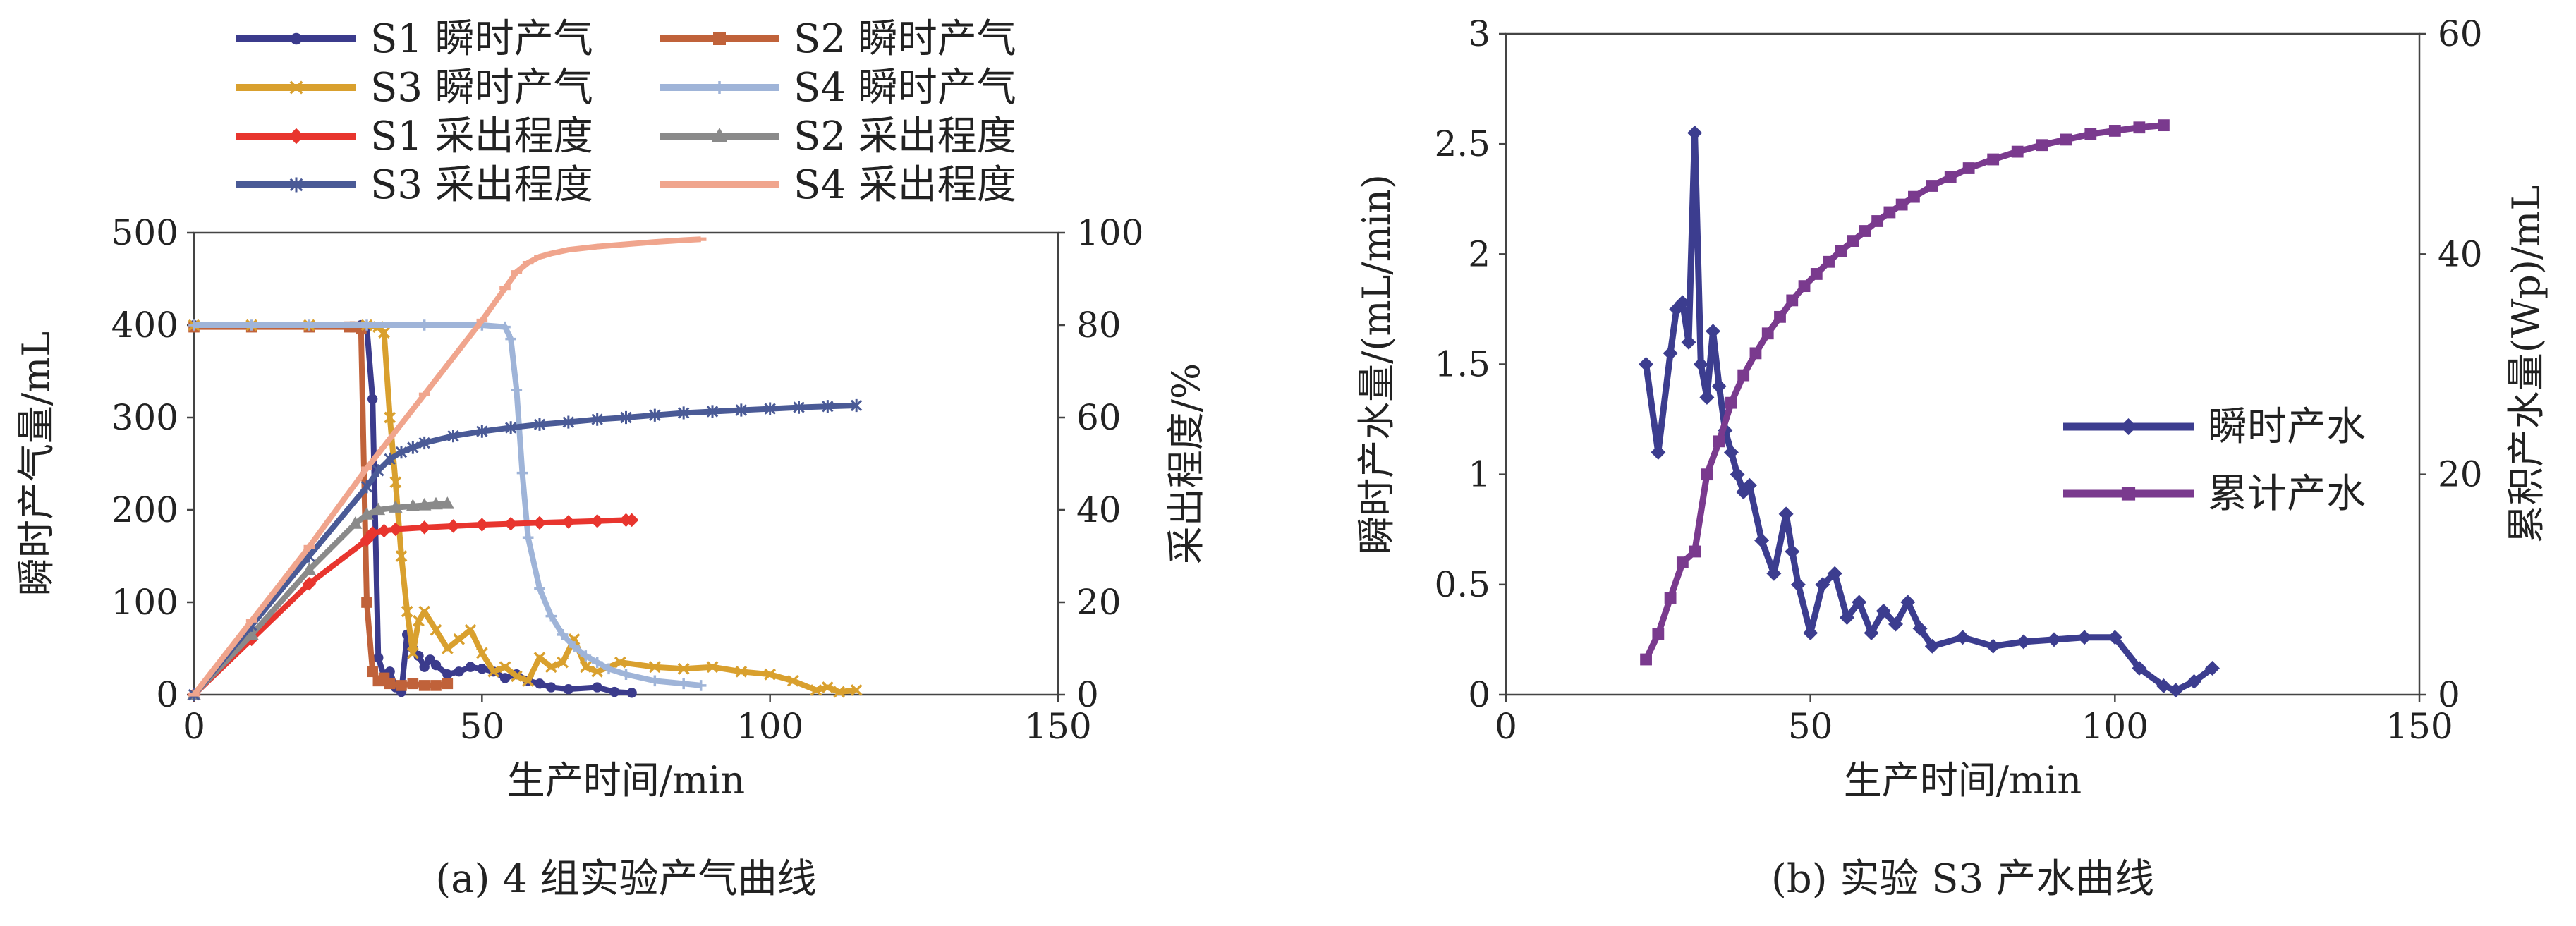 This screenshot has height=926, width=2576. What do you see at coordinates (1099, 509) in the screenshot?
I see `y2-tick-label: 40` at bounding box center [1099, 509].